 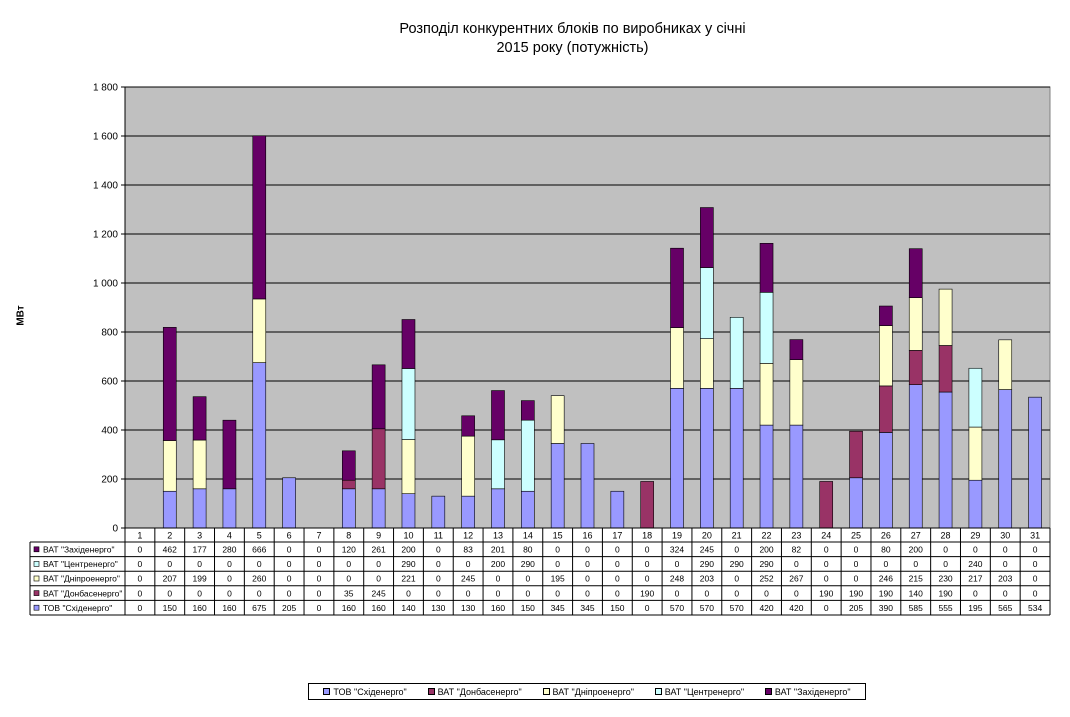 I want to click on x-tick-label: 14, so click(x=528, y=536).